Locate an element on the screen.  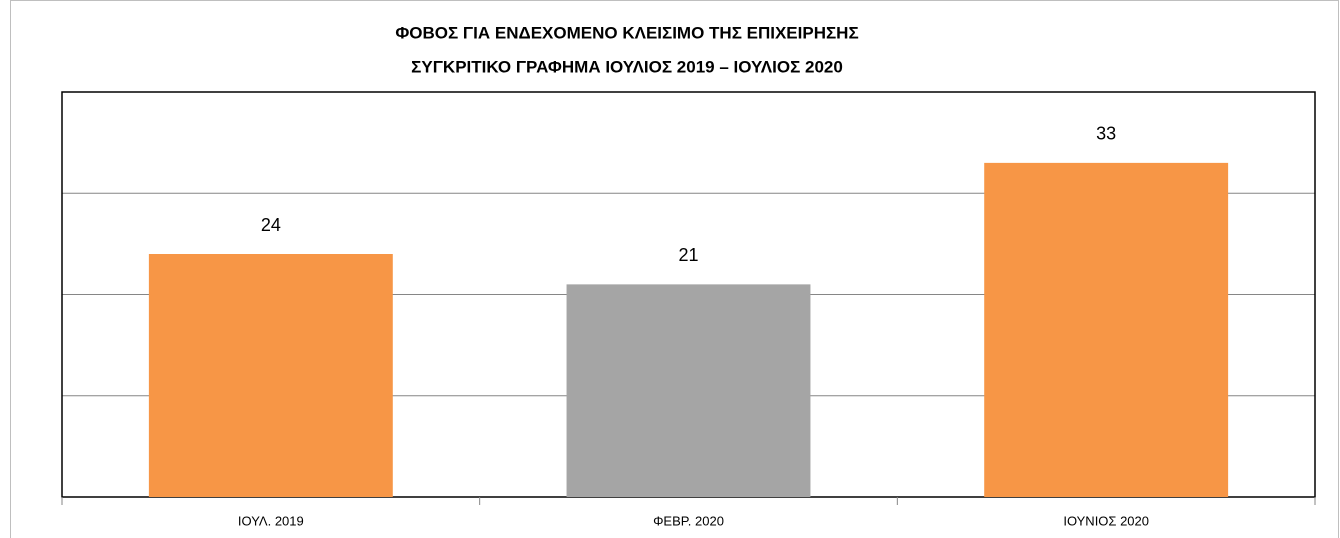
x-tick-label: ΦΕΒΡ. 2020 is located at coordinates (688, 520).